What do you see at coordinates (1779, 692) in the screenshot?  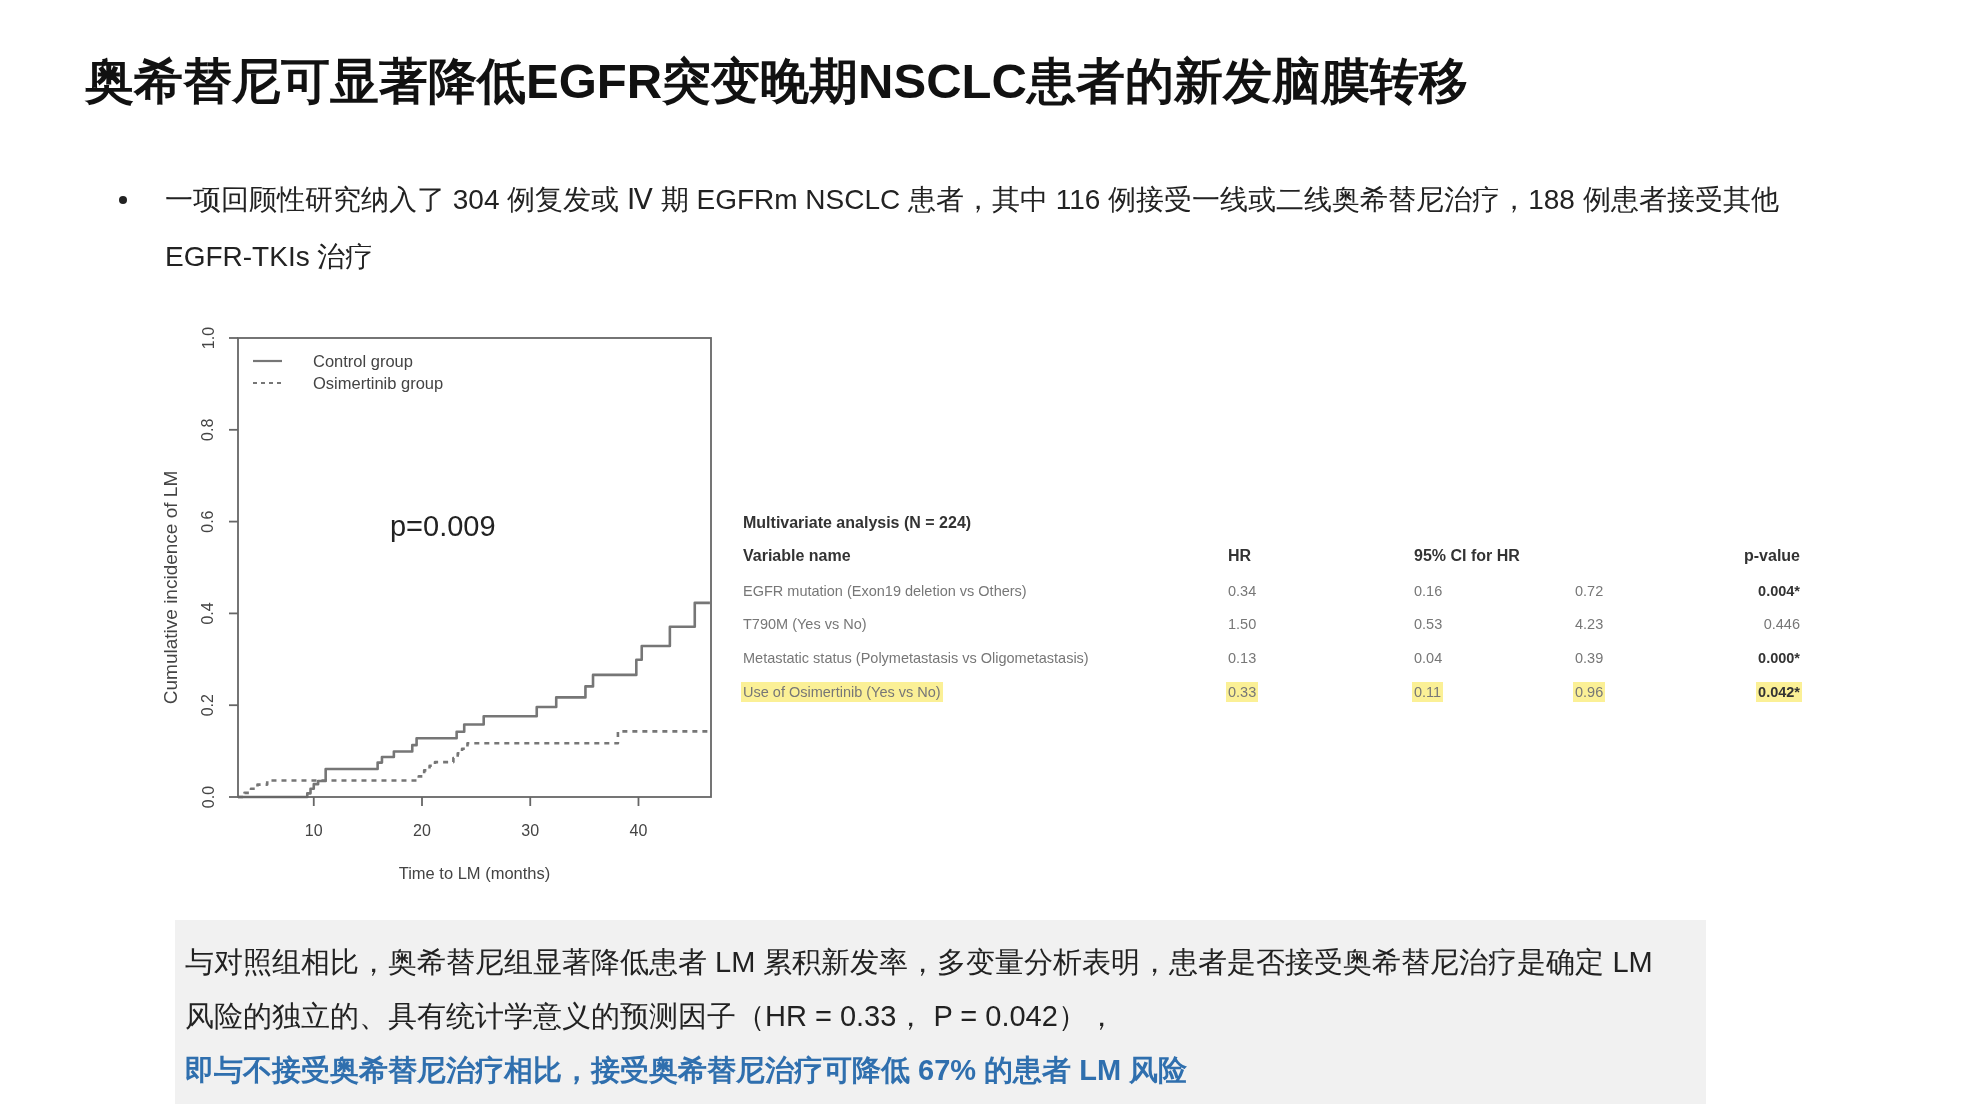 I see `text: 0.042*` at bounding box center [1779, 692].